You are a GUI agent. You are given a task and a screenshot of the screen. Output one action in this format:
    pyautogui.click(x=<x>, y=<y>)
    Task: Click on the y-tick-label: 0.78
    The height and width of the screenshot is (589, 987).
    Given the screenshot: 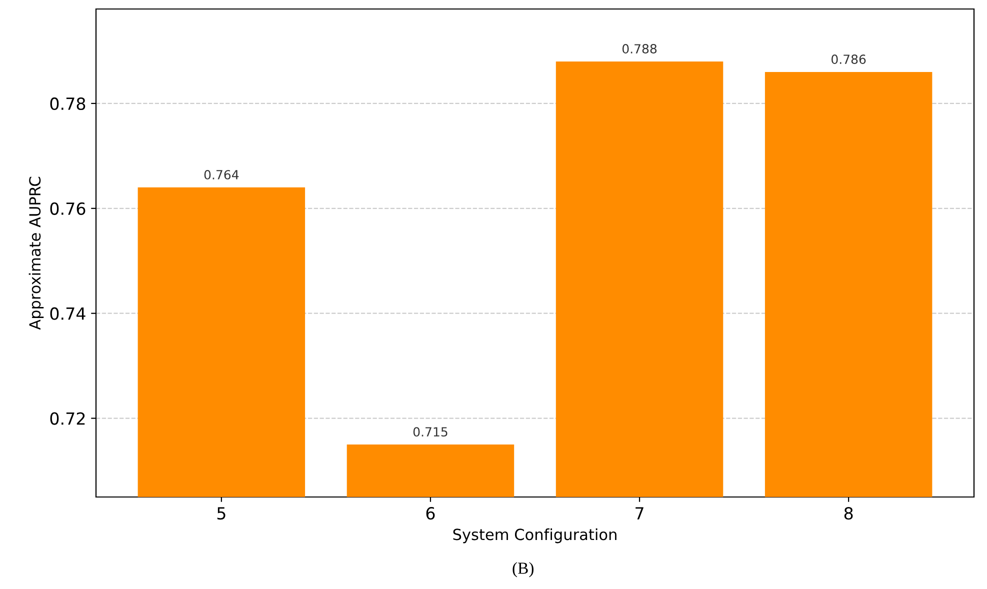 What is the action you would take?
    pyautogui.click(x=68, y=103)
    